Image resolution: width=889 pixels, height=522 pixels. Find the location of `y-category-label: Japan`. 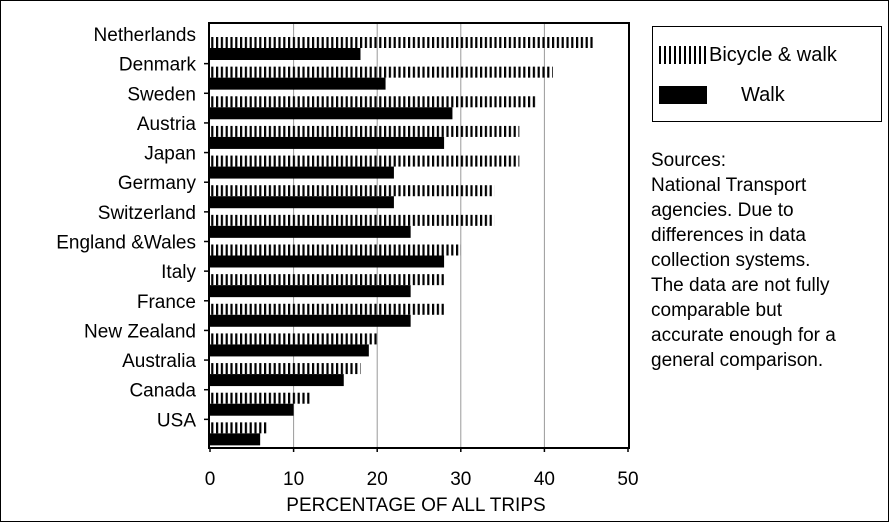

y-category-label: Japan is located at coordinates (170, 154).